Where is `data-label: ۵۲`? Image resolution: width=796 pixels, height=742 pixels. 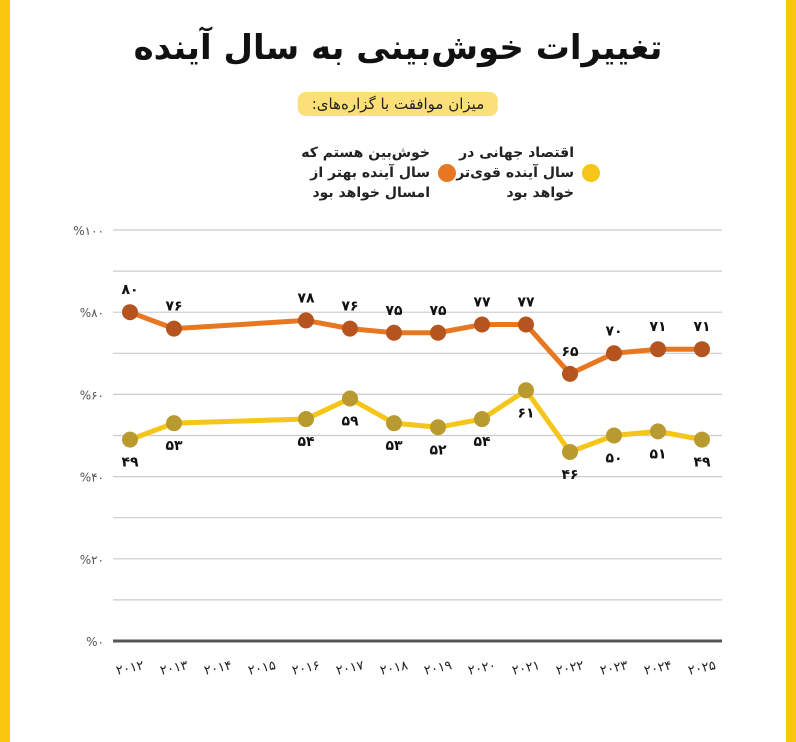
data-label: ۵۲ is located at coordinates (438, 450).